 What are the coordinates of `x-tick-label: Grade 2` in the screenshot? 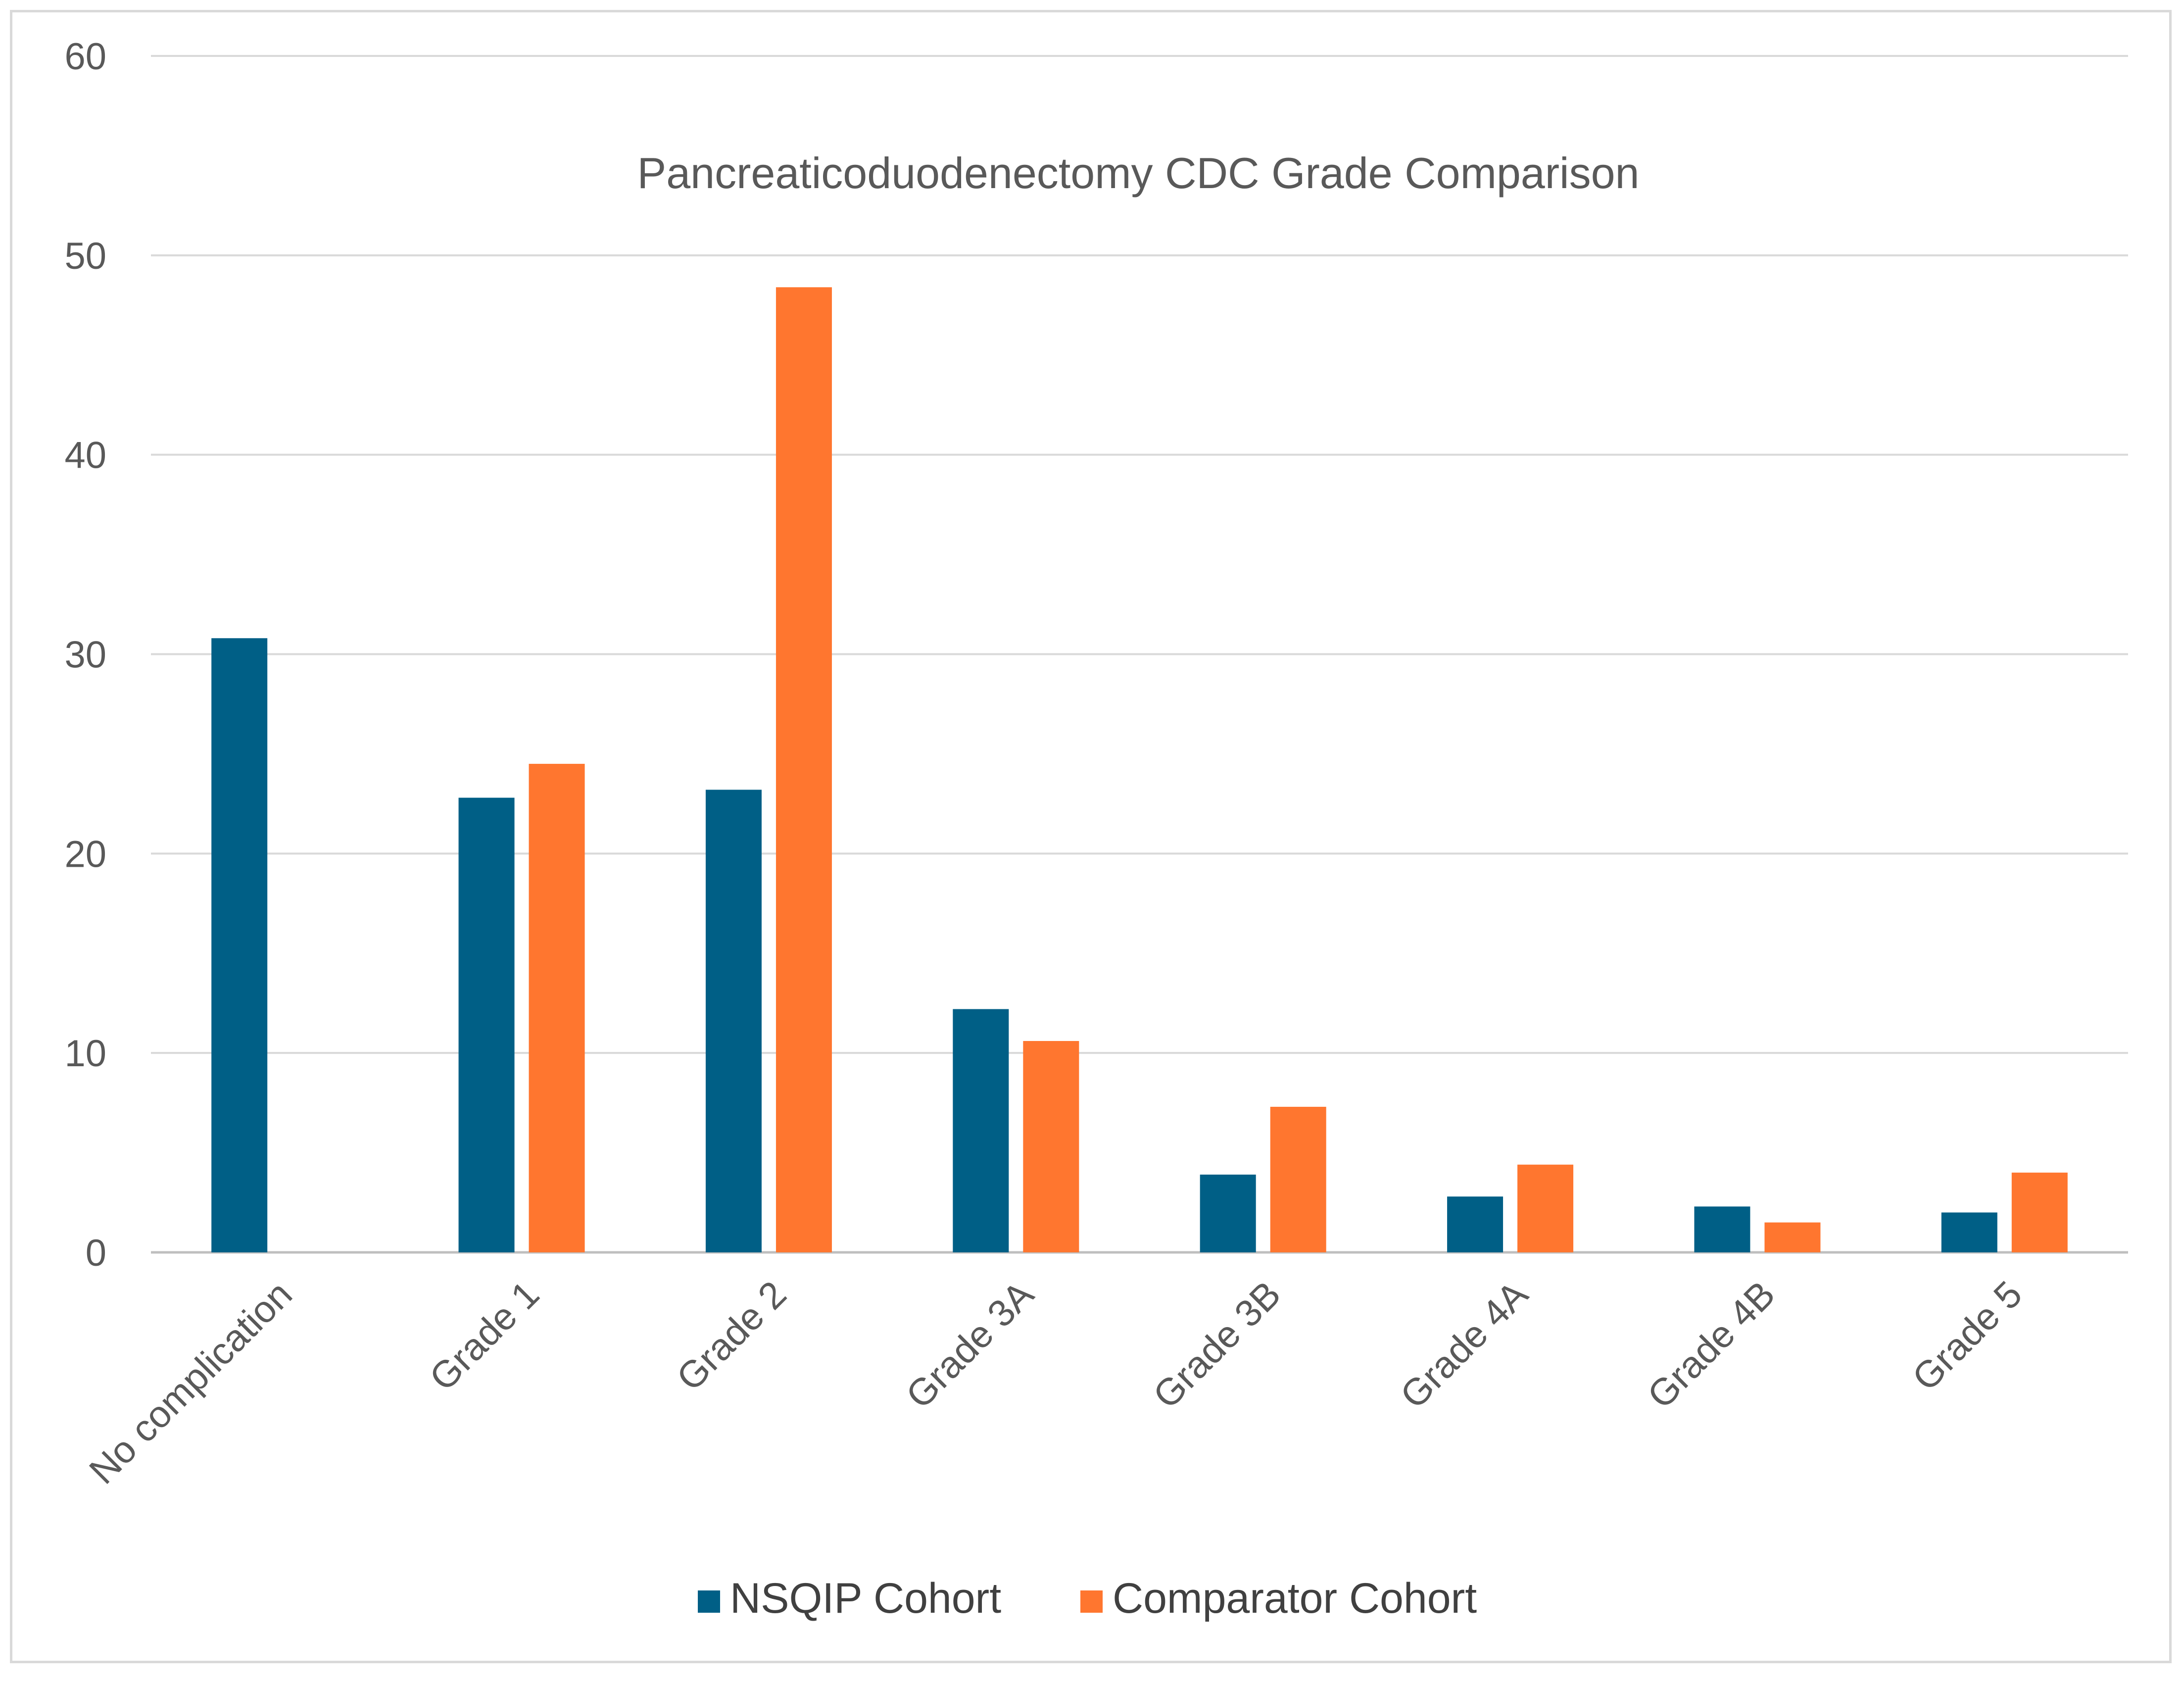 It's located at (731, 1336).